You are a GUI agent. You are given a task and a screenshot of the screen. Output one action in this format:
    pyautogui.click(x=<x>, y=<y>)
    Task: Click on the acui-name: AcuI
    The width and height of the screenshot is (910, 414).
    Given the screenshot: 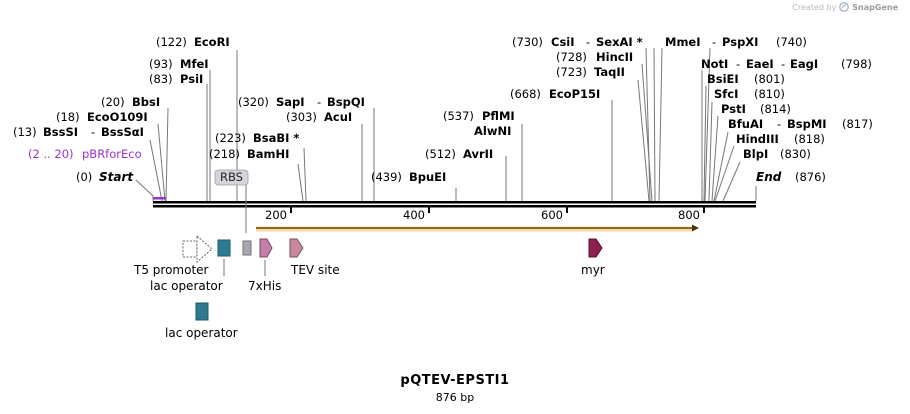 What is the action you would take?
    pyautogui.click(x=338, y=117)
    